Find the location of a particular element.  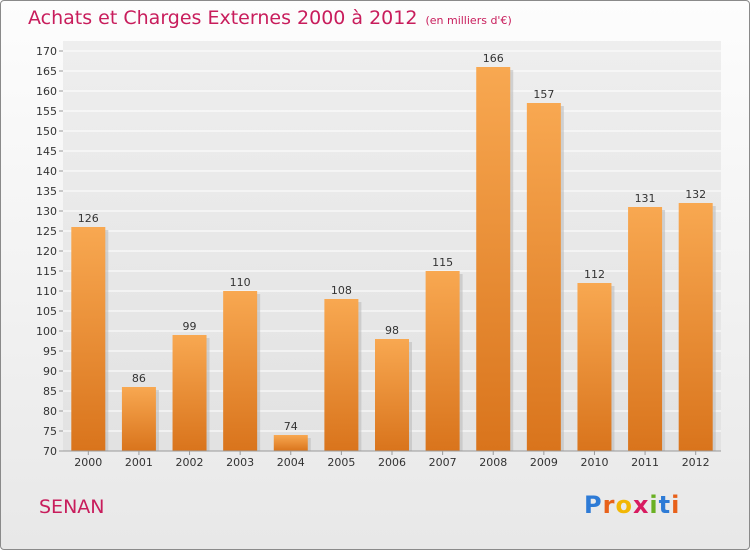

data-label: 99 is located at coordinates (190, 326).